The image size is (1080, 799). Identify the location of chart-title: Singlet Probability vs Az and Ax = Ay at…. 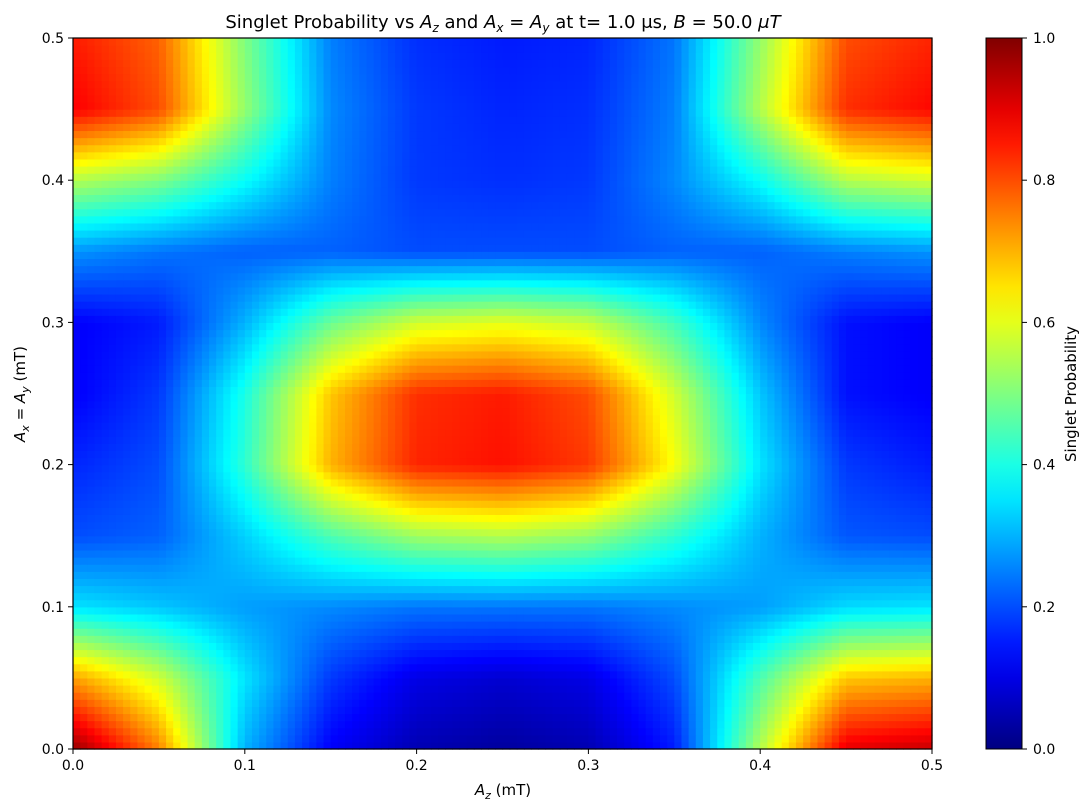
(503, 23).